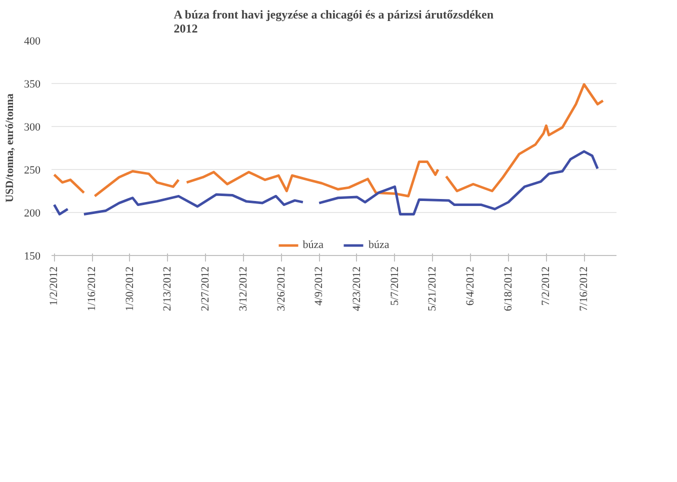  Describe the element at coordinates (394, 286) in the screenshot. I see `x-tick-label: 5/7/2012` at that location.